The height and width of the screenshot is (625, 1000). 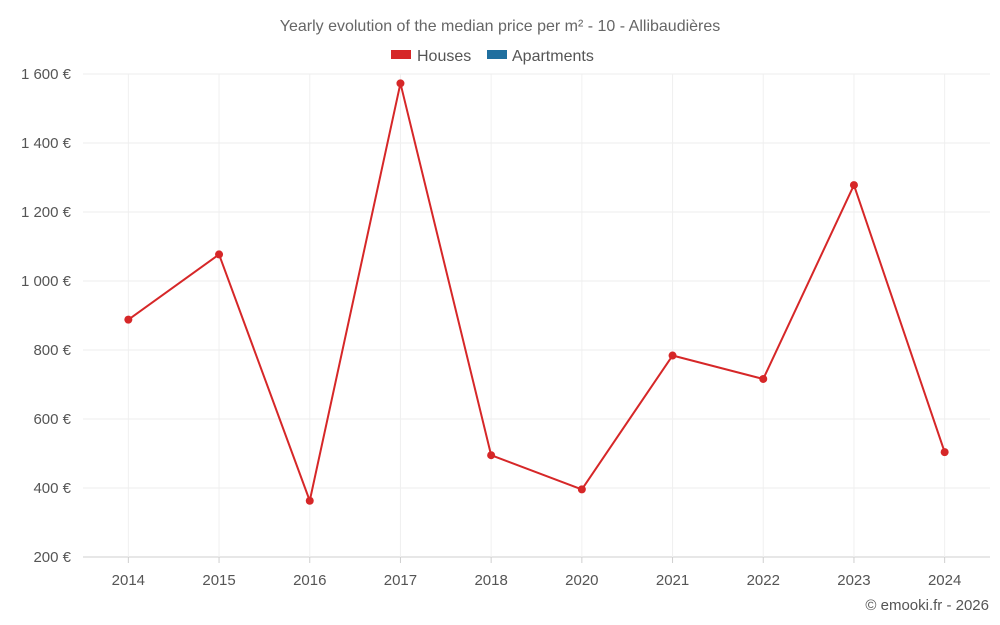 I want to click on legend-swatch-apartments, so click(x=497, y=54).